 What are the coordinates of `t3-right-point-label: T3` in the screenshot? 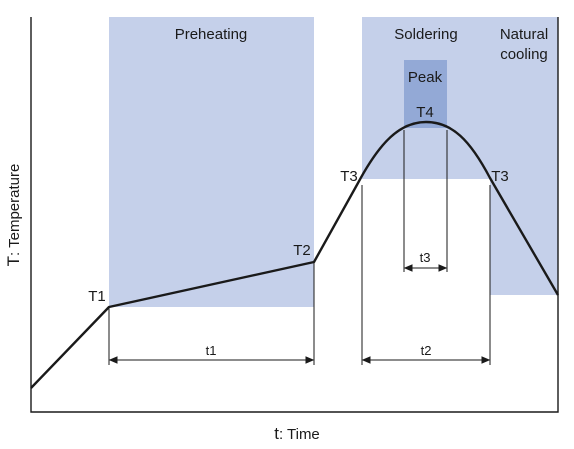 It's located at (500, 176).